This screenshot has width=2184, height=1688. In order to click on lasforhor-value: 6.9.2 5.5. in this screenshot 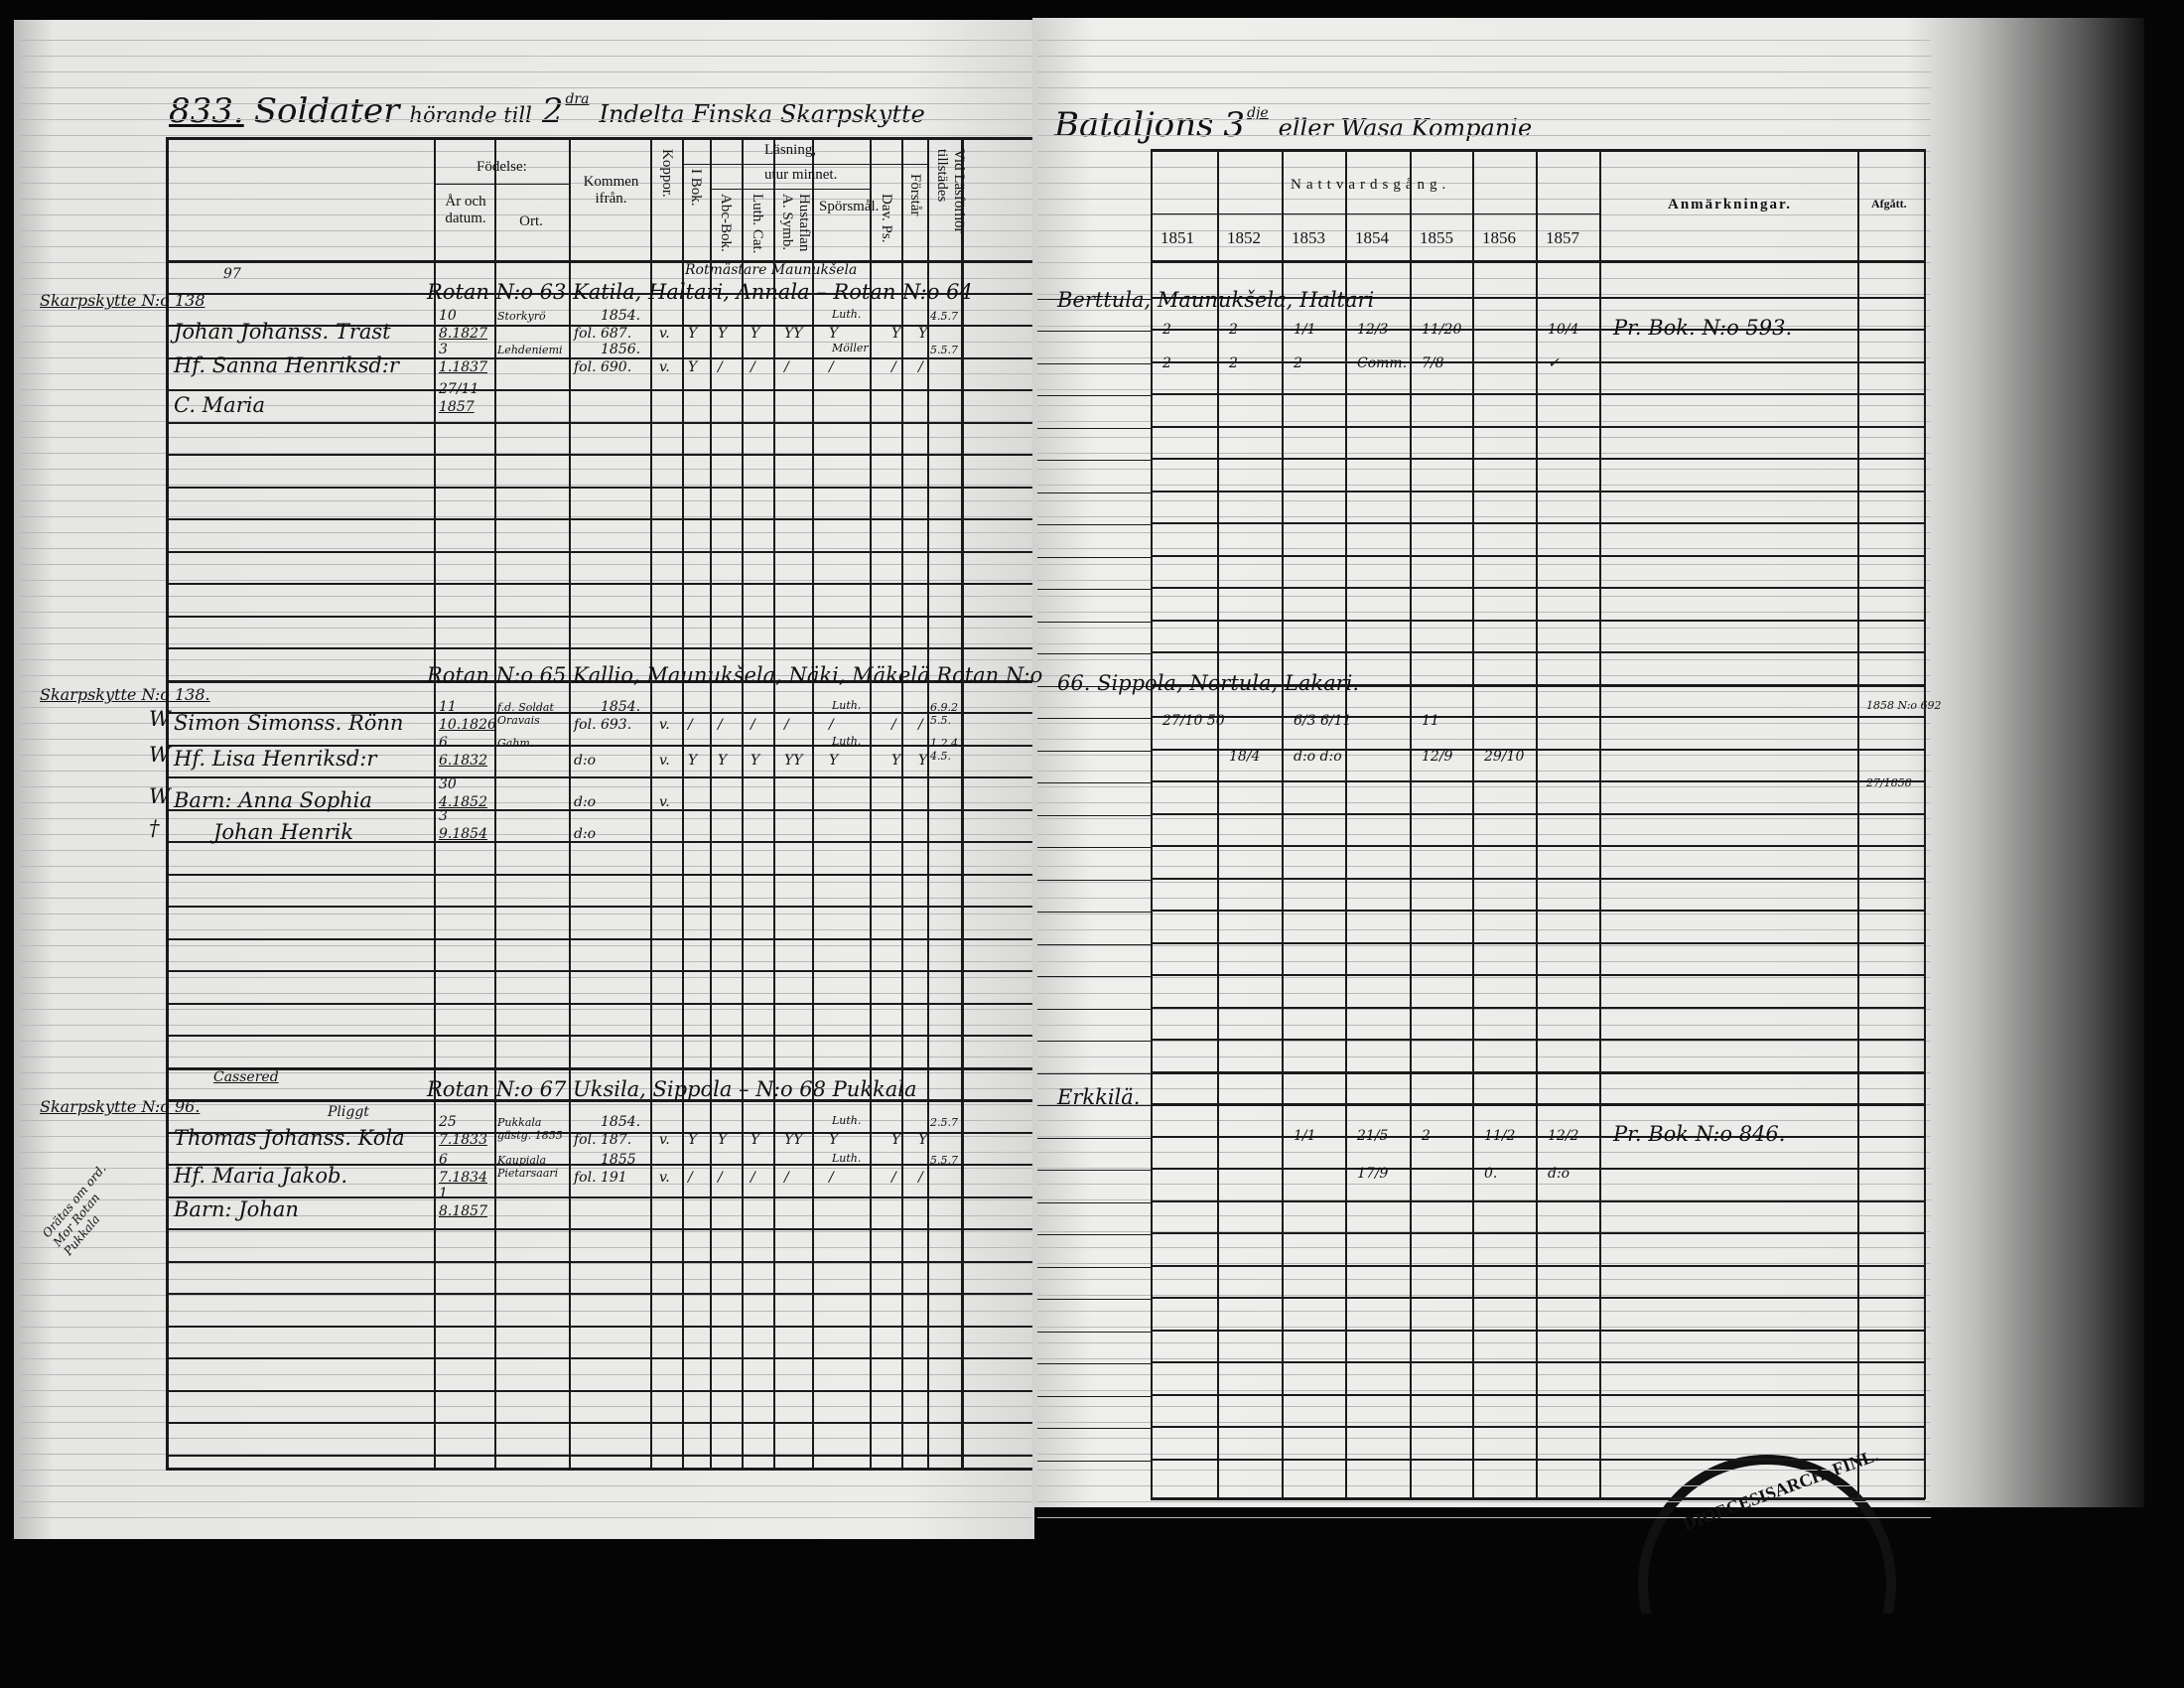, I will do `click(944, 714)`.